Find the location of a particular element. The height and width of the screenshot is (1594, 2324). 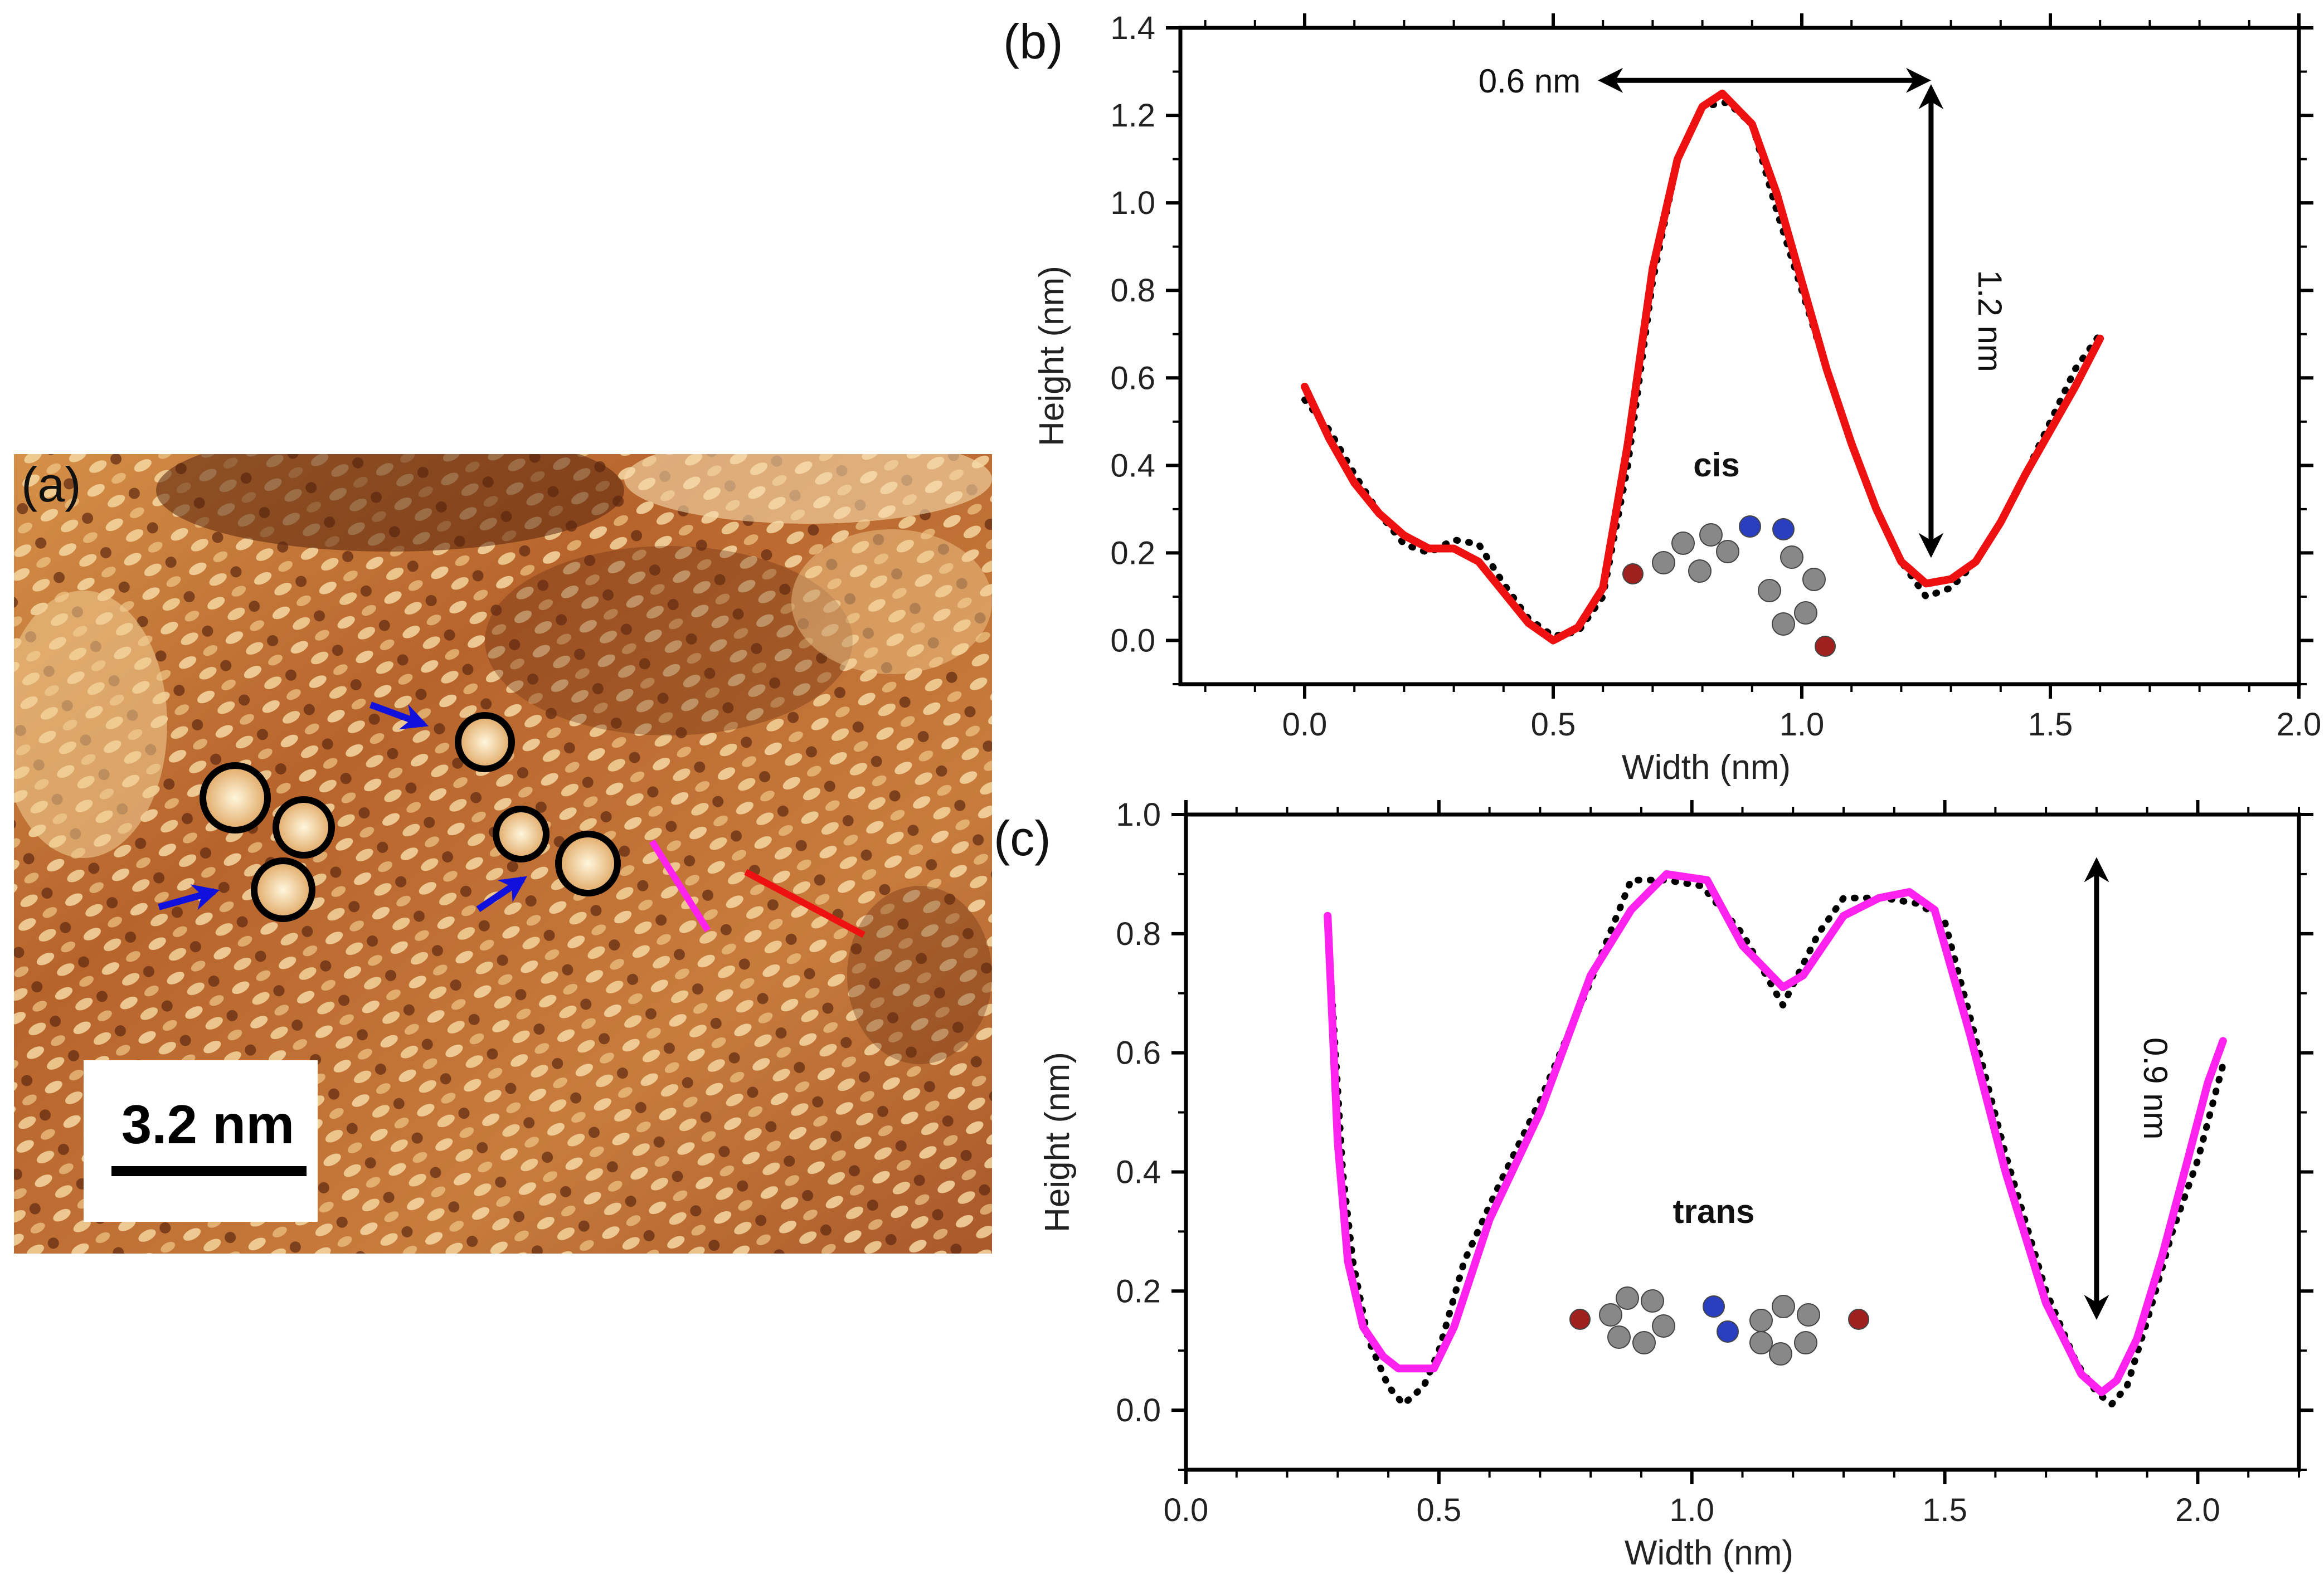

panel-a-label: (a) is located at coordinates (51, 484).